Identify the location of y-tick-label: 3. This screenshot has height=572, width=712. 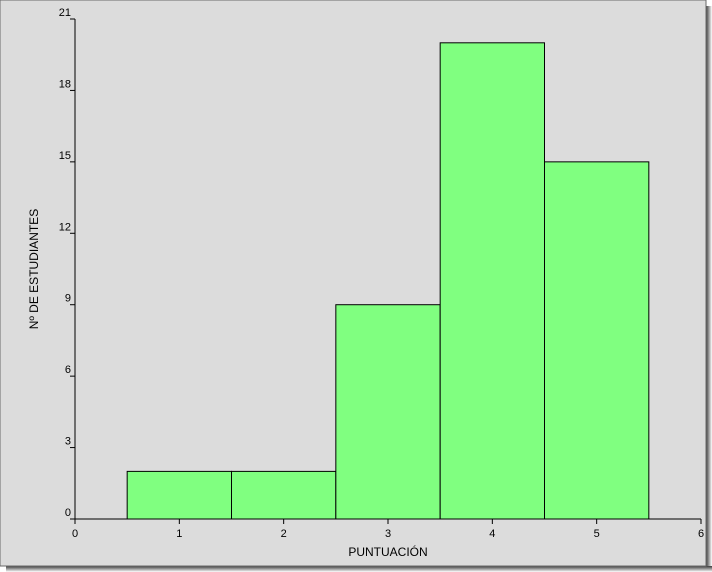
(68, 442).